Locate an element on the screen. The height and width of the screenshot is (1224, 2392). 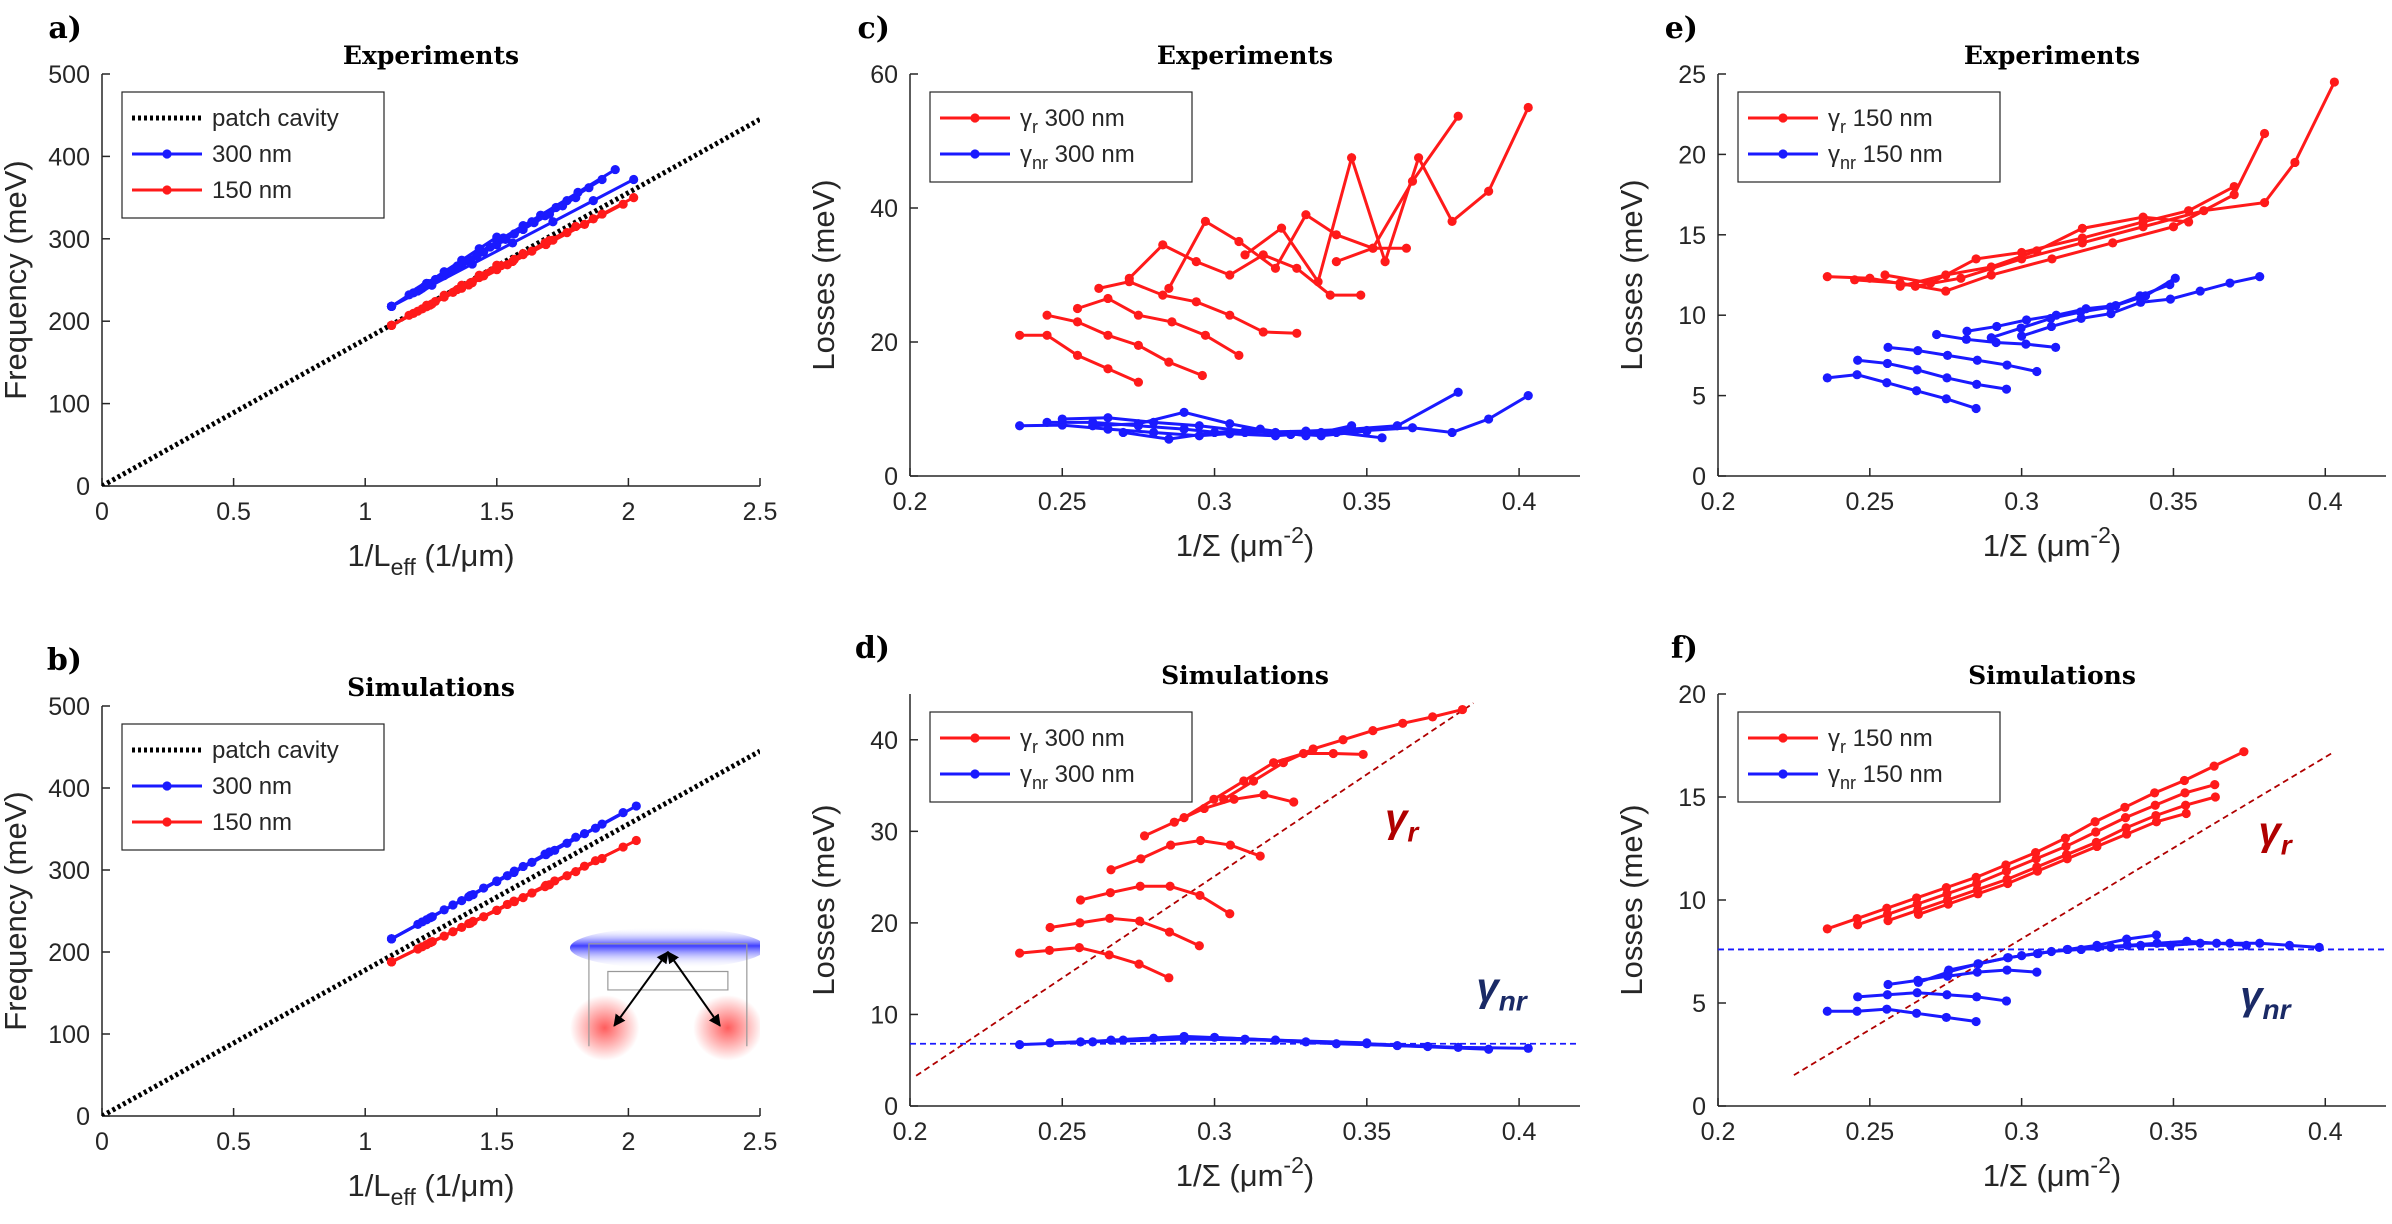
chart-title: Experiments is located at coordinates (431, 55).